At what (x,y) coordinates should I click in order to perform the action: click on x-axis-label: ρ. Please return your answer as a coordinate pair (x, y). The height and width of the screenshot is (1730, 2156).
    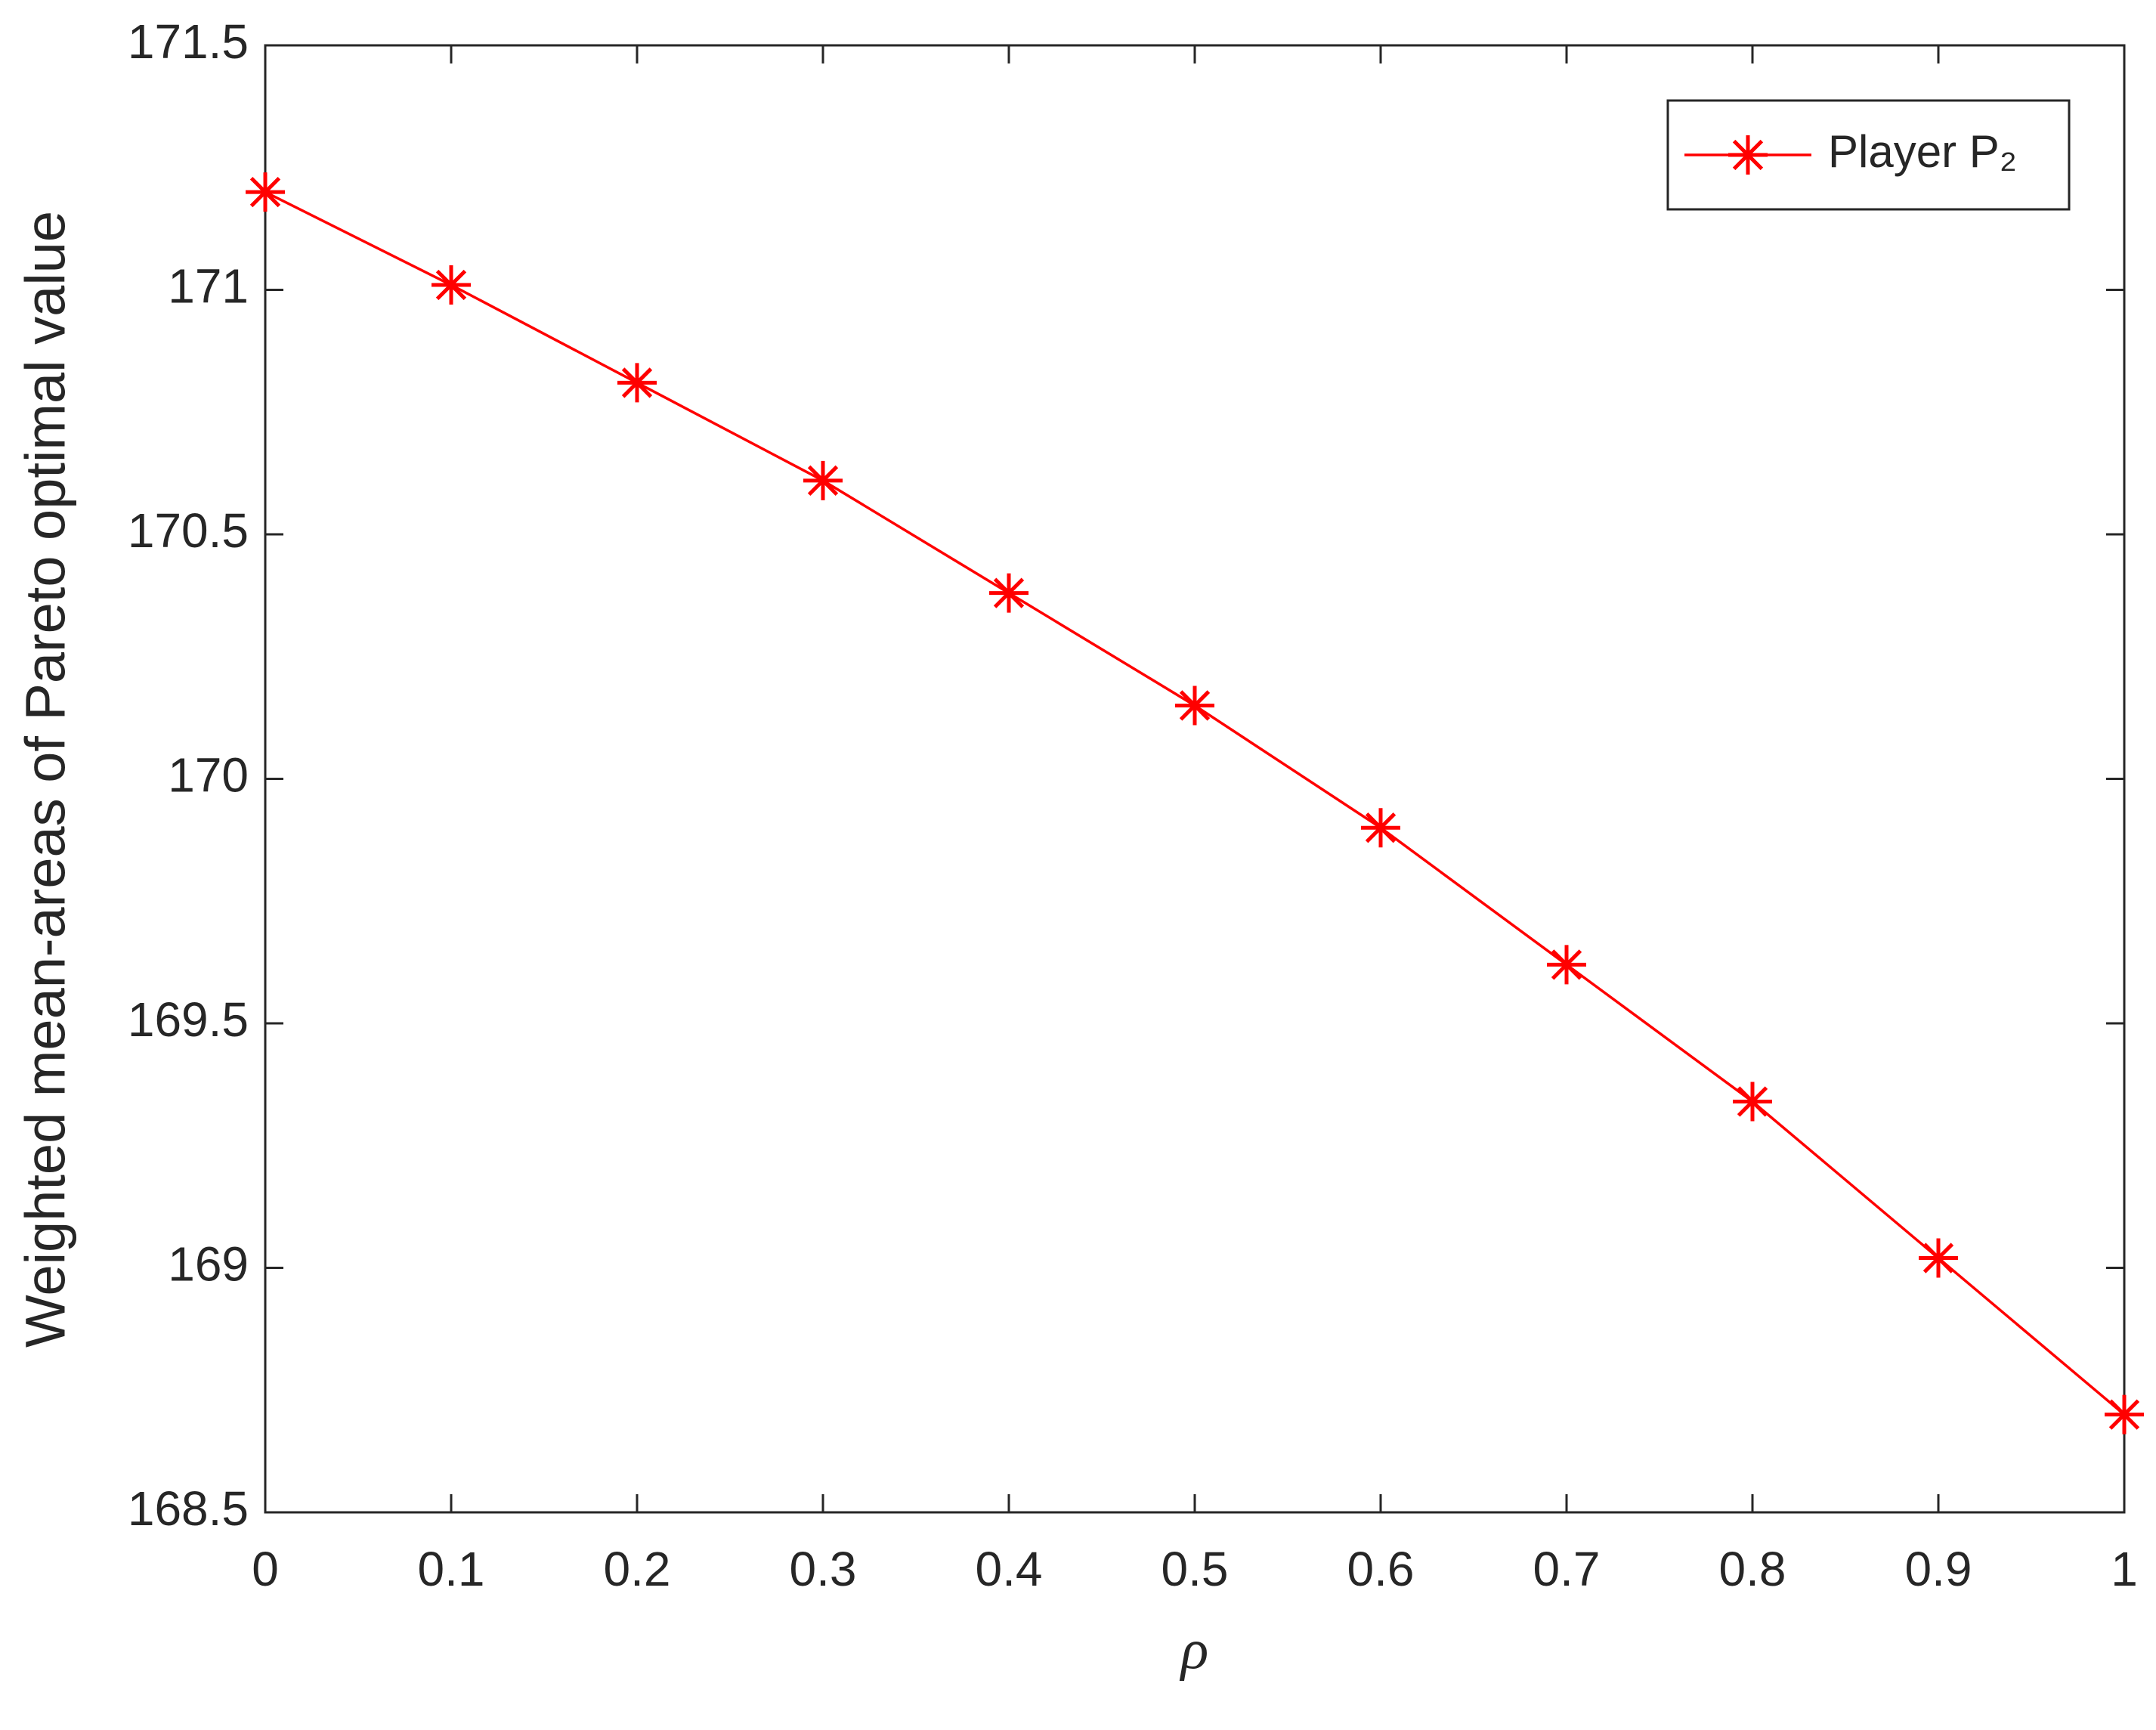
    Looking at the image, I should click on (1194, 1649).